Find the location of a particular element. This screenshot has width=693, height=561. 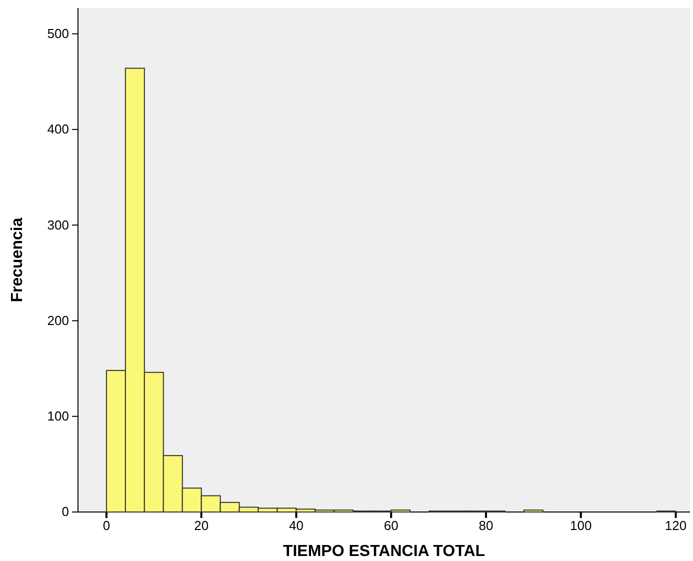

x-tick-label: 100 is located at coordinates (581, 526).